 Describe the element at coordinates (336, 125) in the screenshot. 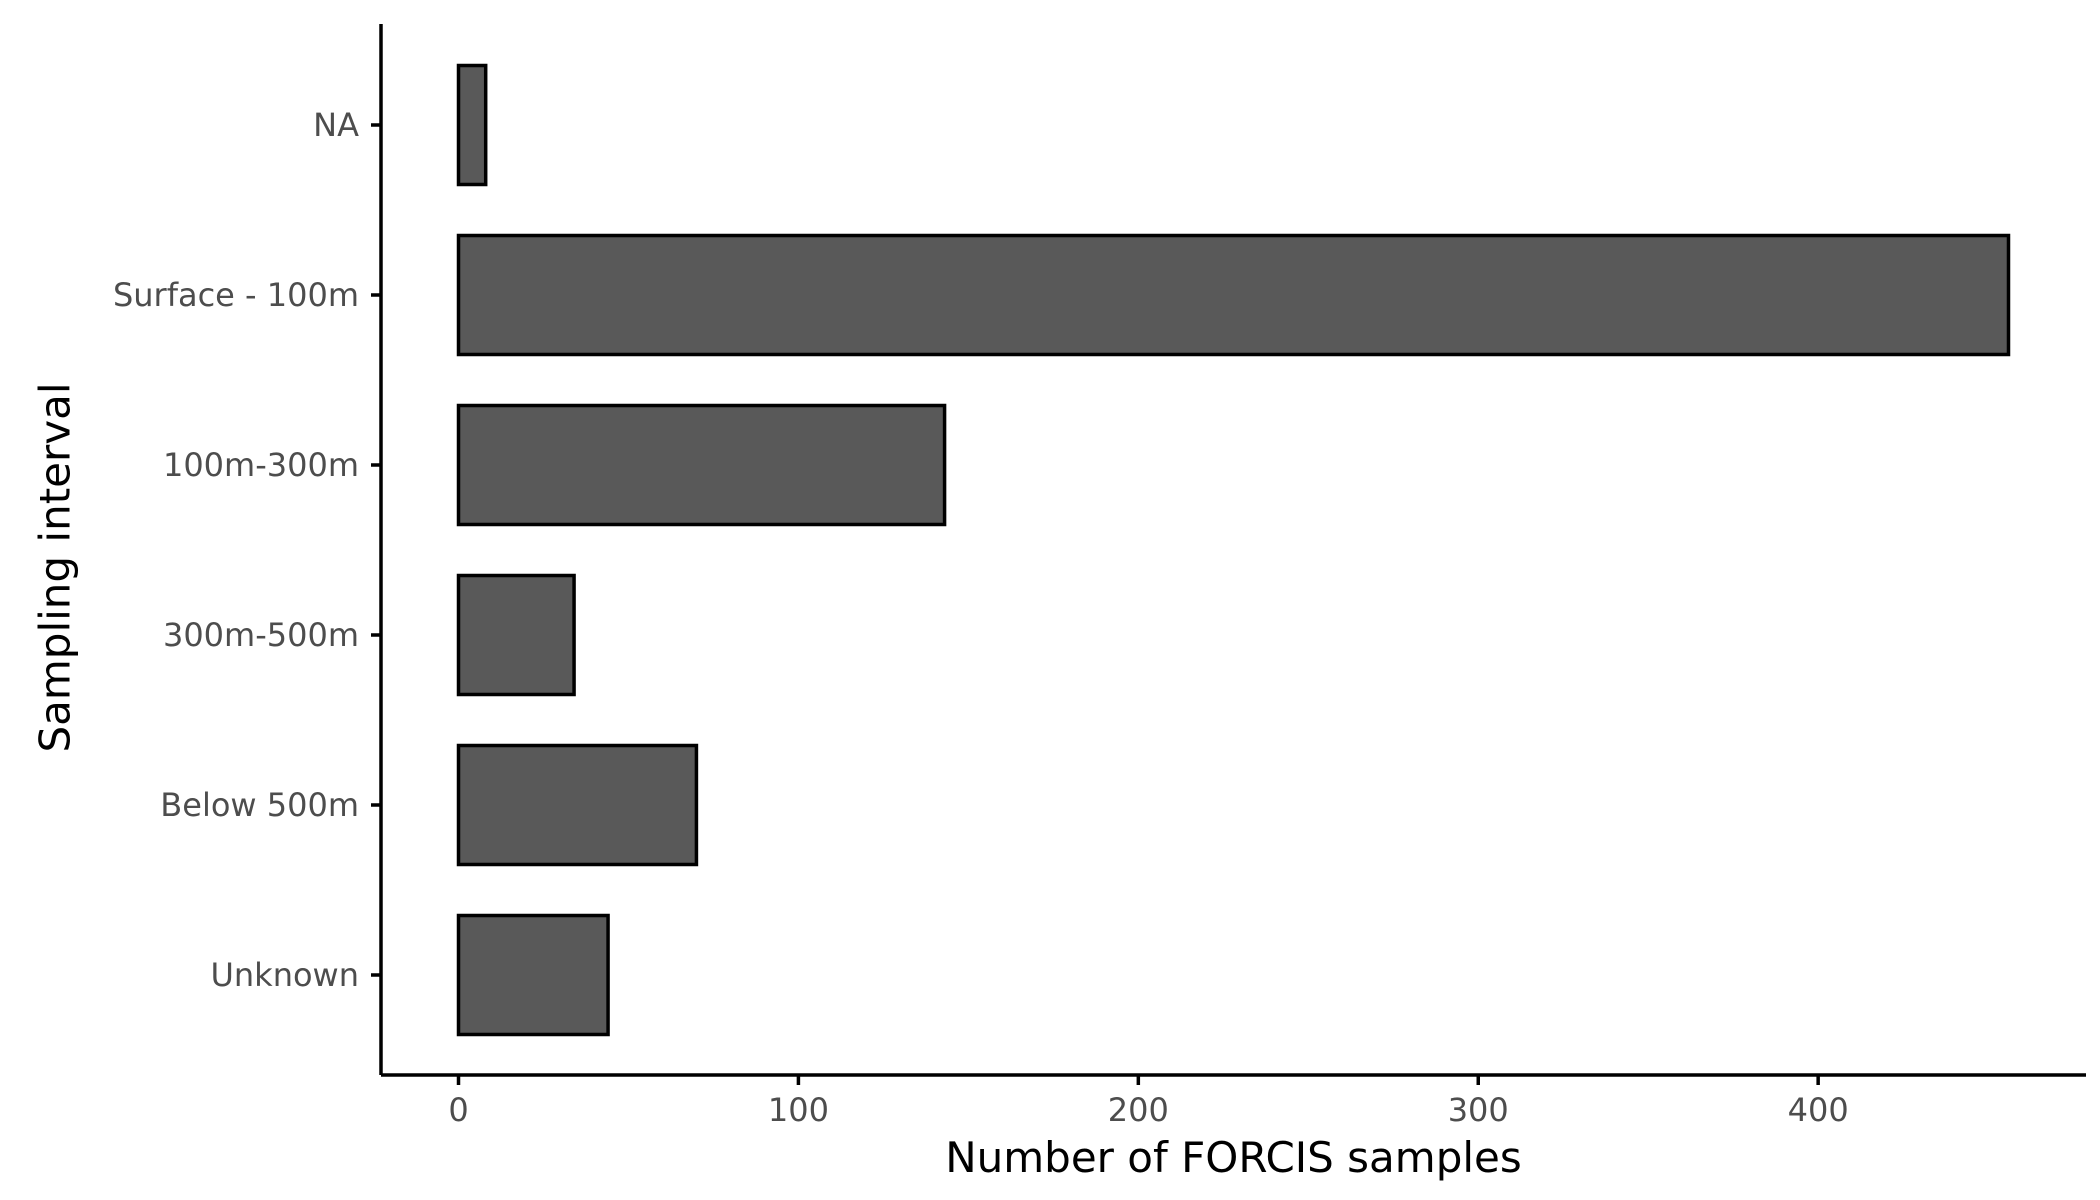

I see `y-tick-label-na: NA` at that location.